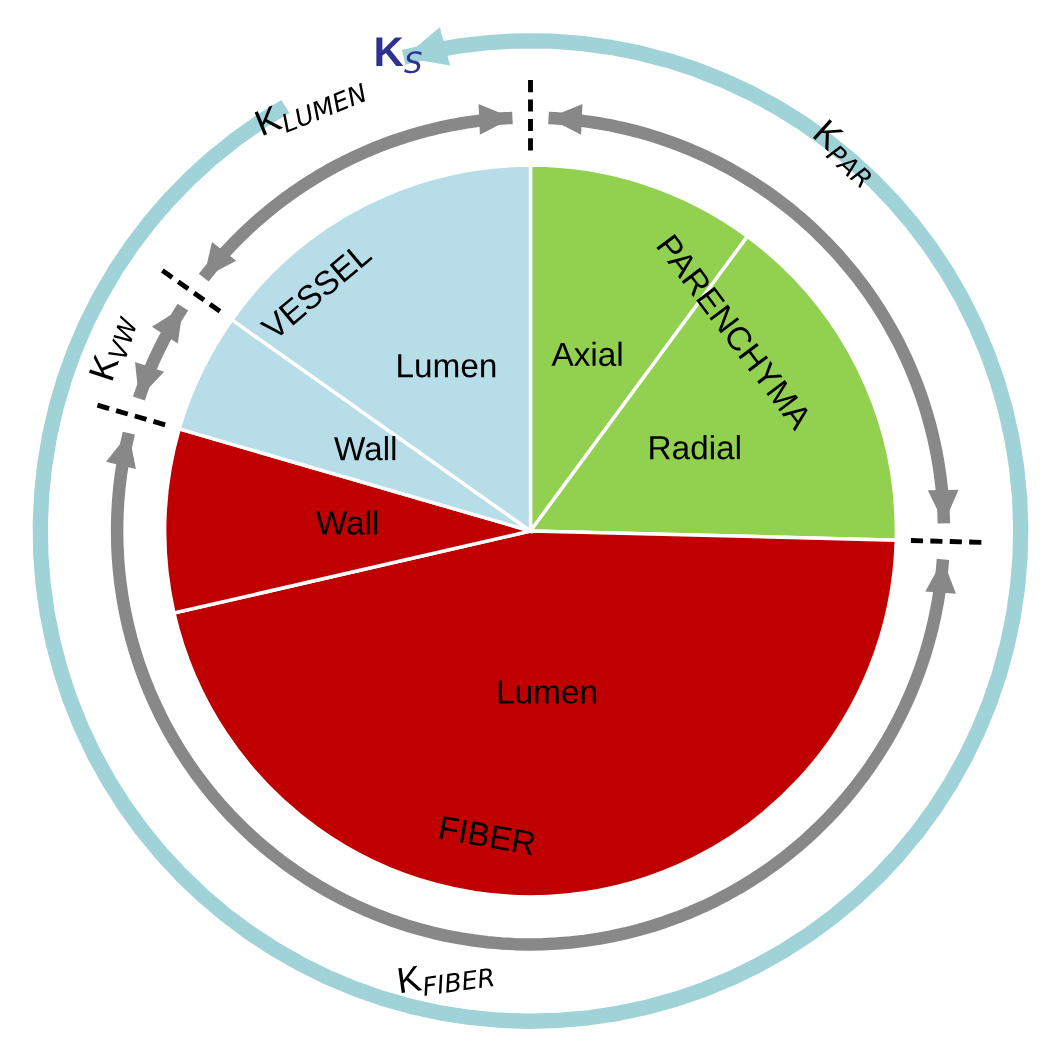  Describe the element at coordinates (586, 354) in the screenshot. I see `slice-label: Axial` at that location.